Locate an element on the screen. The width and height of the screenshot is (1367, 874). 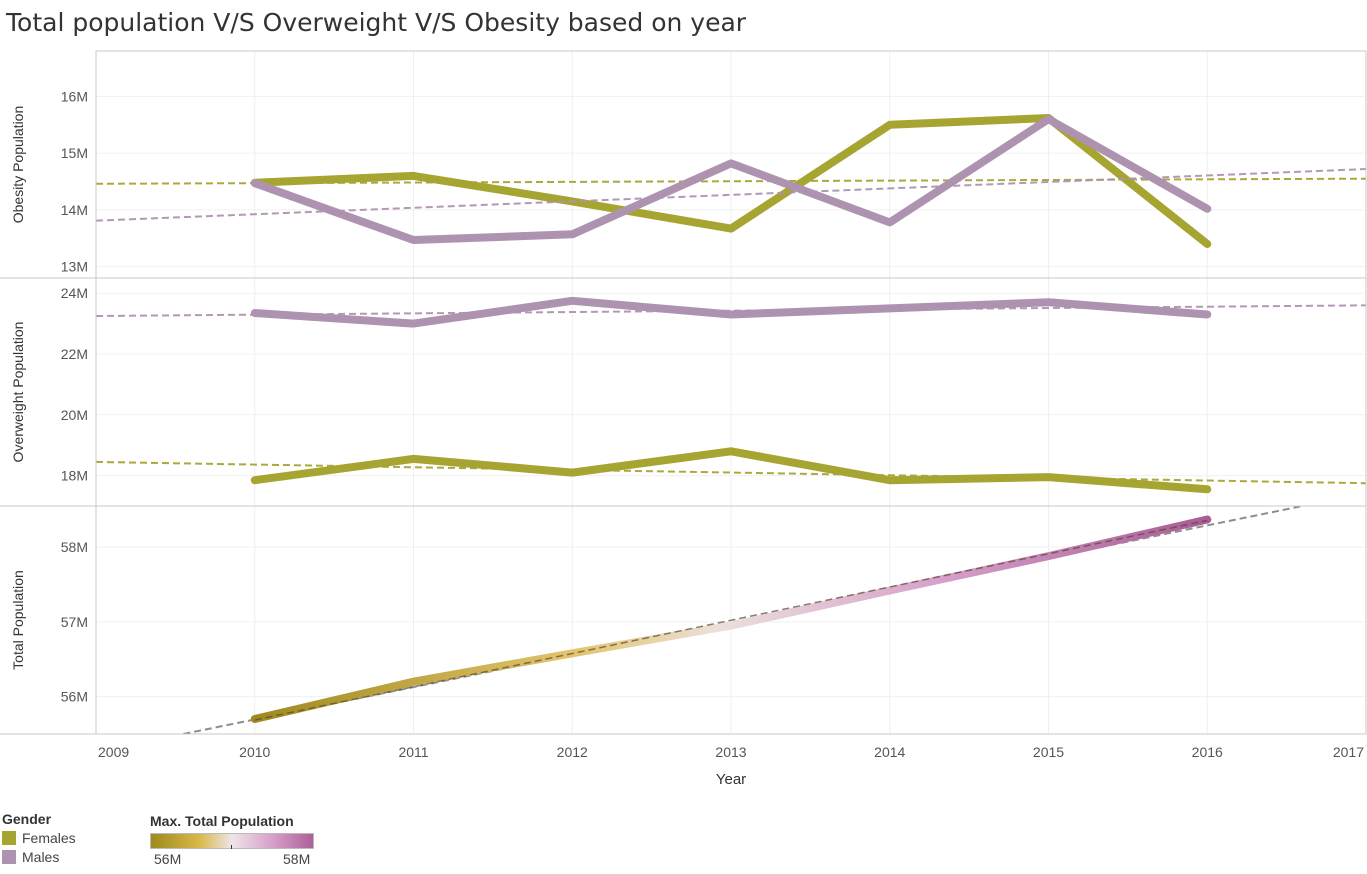
legend-color-scale: Max. Total Population 56M 58M is located at coordinates (235, 840).